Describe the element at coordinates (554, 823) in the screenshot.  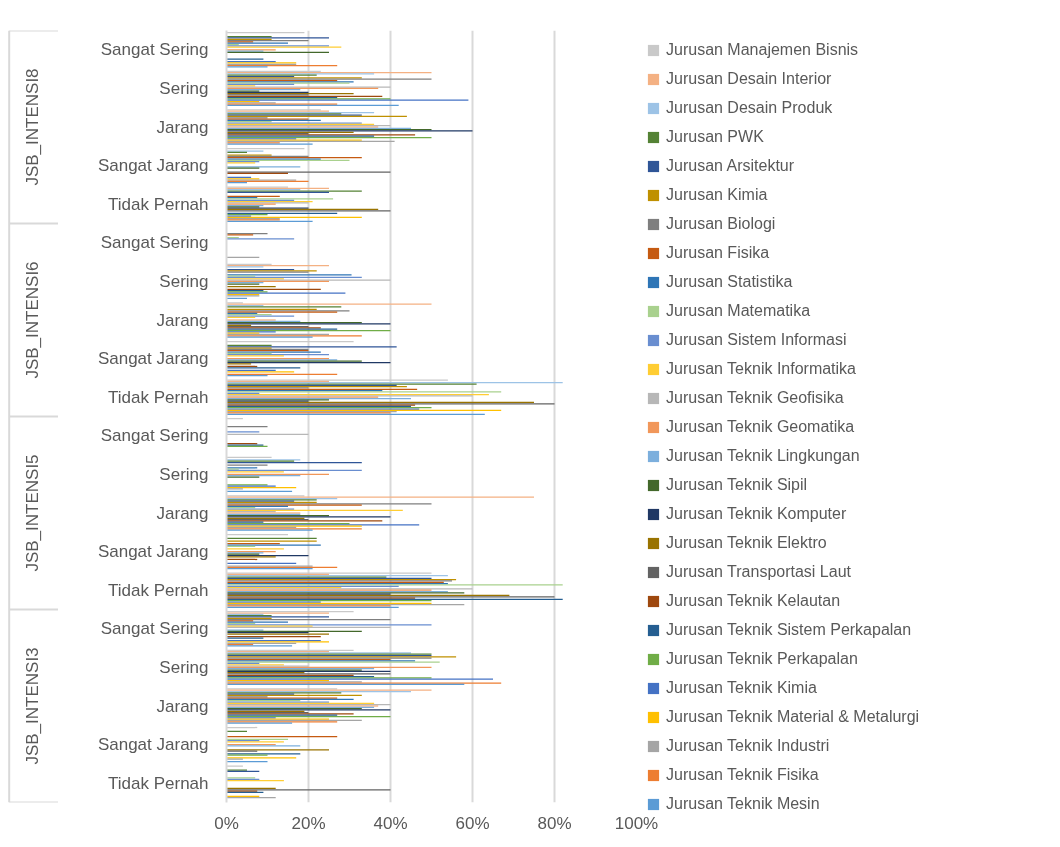
I see `x-tick-label: 80%` at that location.